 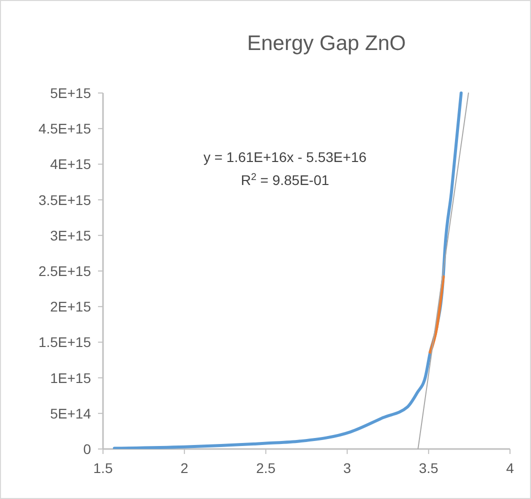 I want to click on x-tick-label: 3.5, so click(x=428, y=468).